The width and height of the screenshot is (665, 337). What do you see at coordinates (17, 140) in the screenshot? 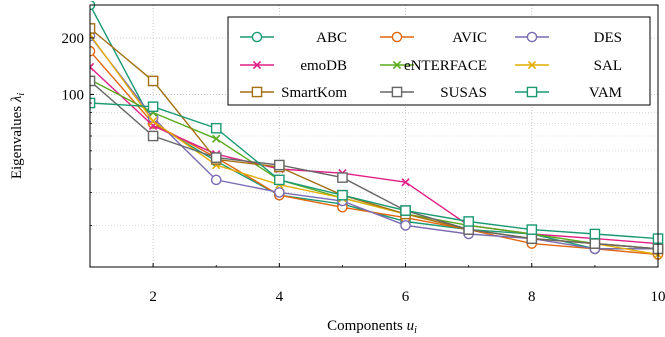
I see `y-axis-label-text: Eigenvalues` at bounding box center [17, 140].